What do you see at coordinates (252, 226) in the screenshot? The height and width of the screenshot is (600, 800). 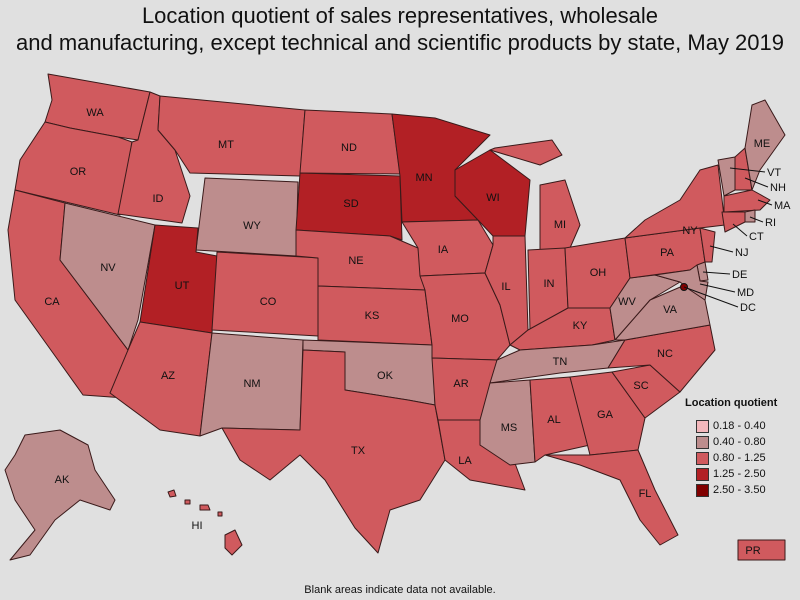 I see `label-wy: WY` at bounding box center [252, 226].